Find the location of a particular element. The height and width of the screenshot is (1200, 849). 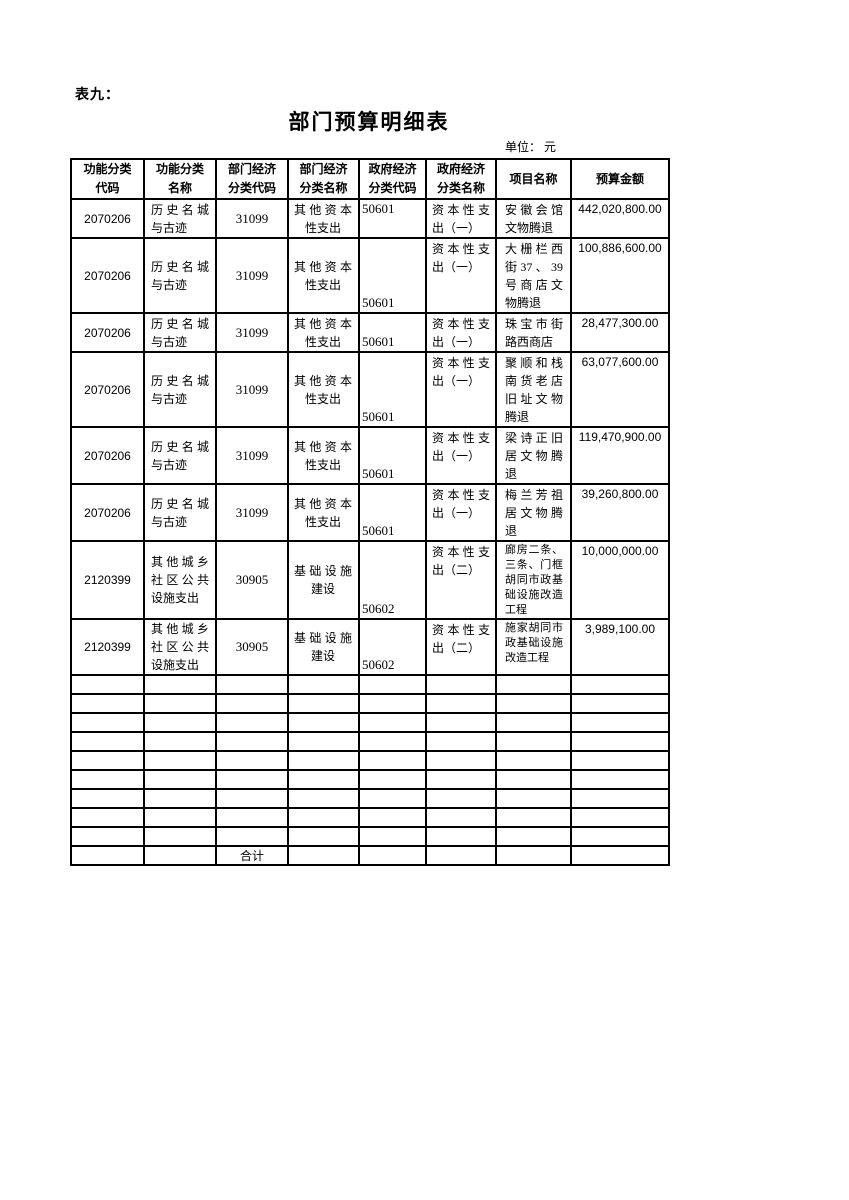

cell-project: 施家胡同市政基础设施改造工程 is located at coordinates (533, 647).